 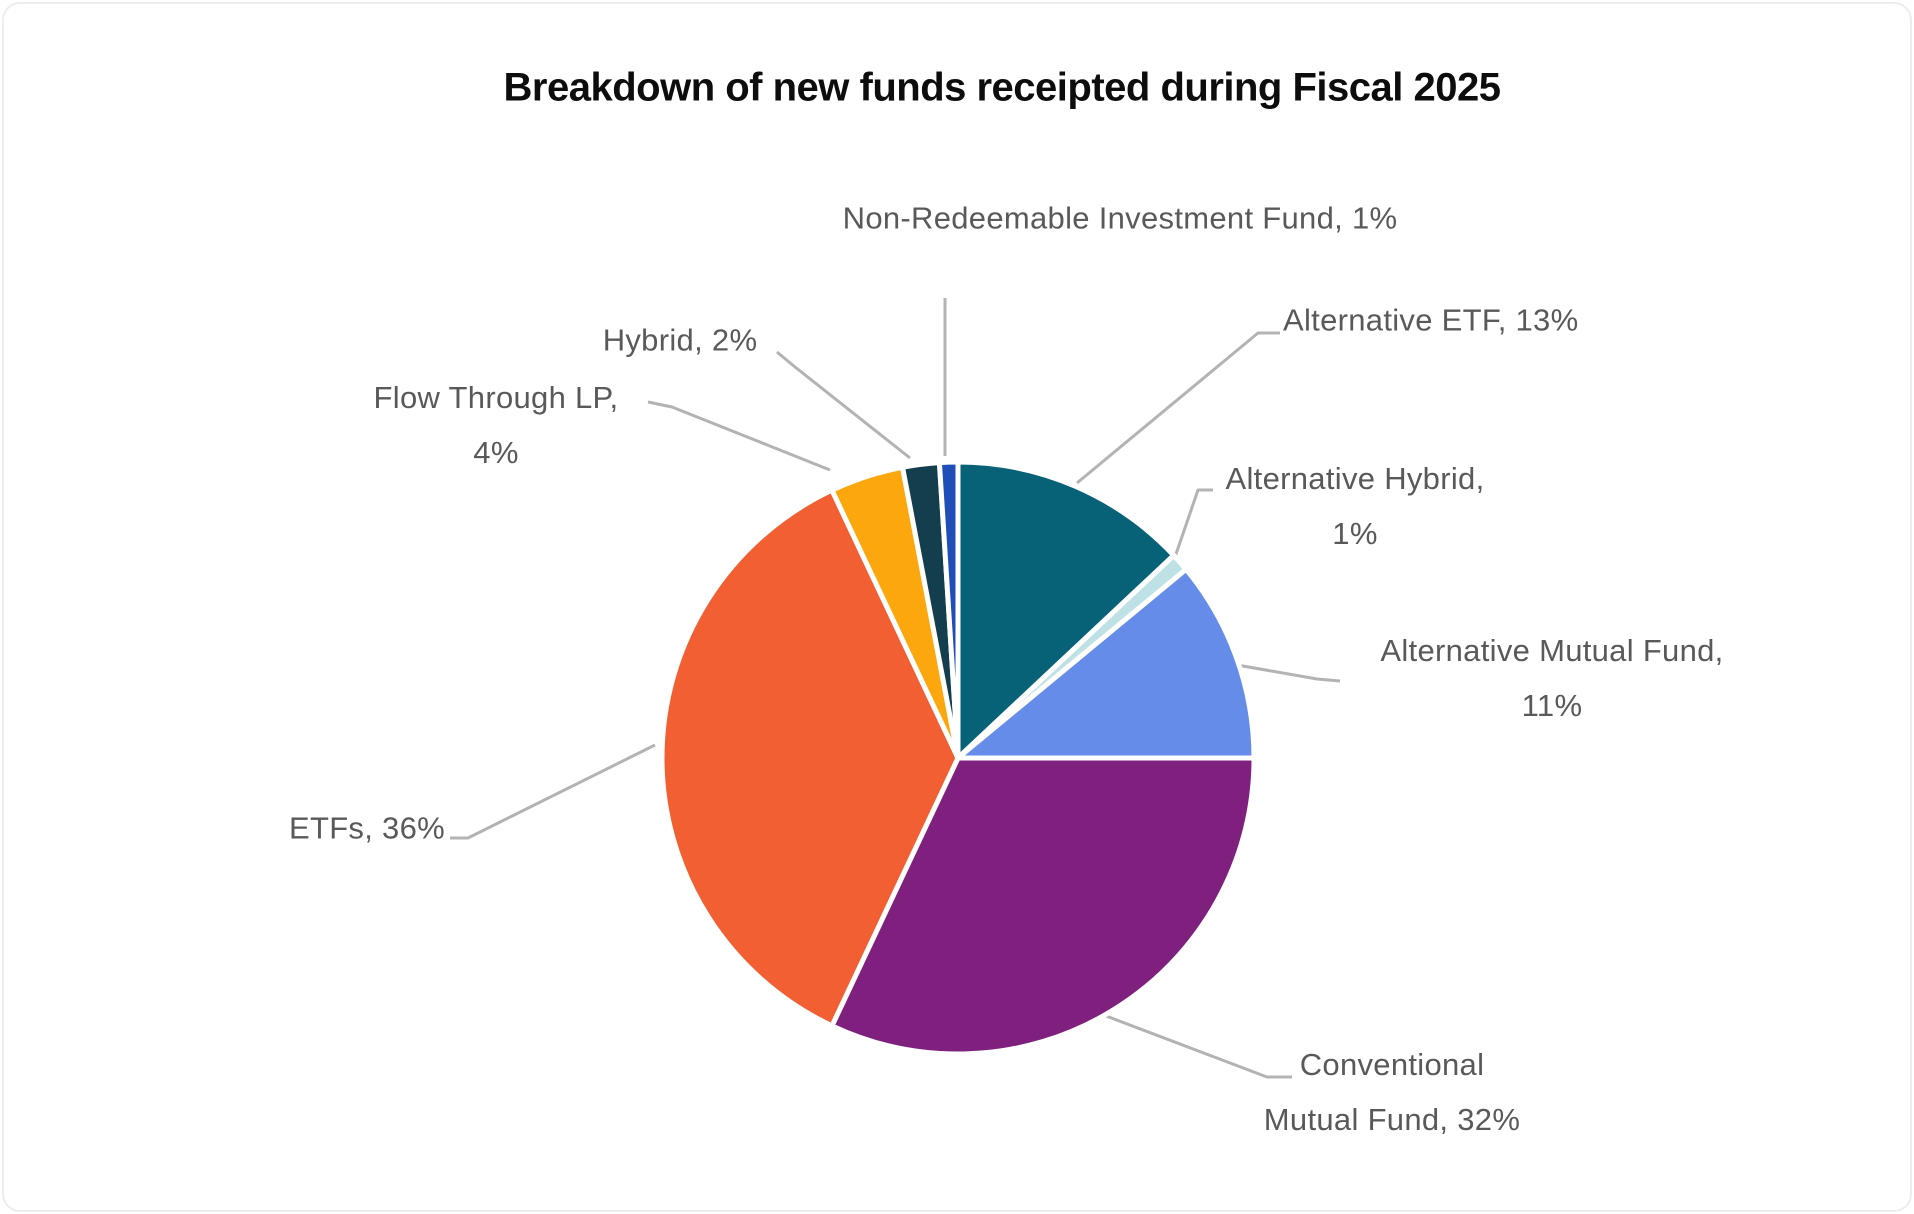 I want to click on slice-label-conventional-mutual-fund: Conventional Mutual Fund, 32%, so click(x=1392, y=1092).